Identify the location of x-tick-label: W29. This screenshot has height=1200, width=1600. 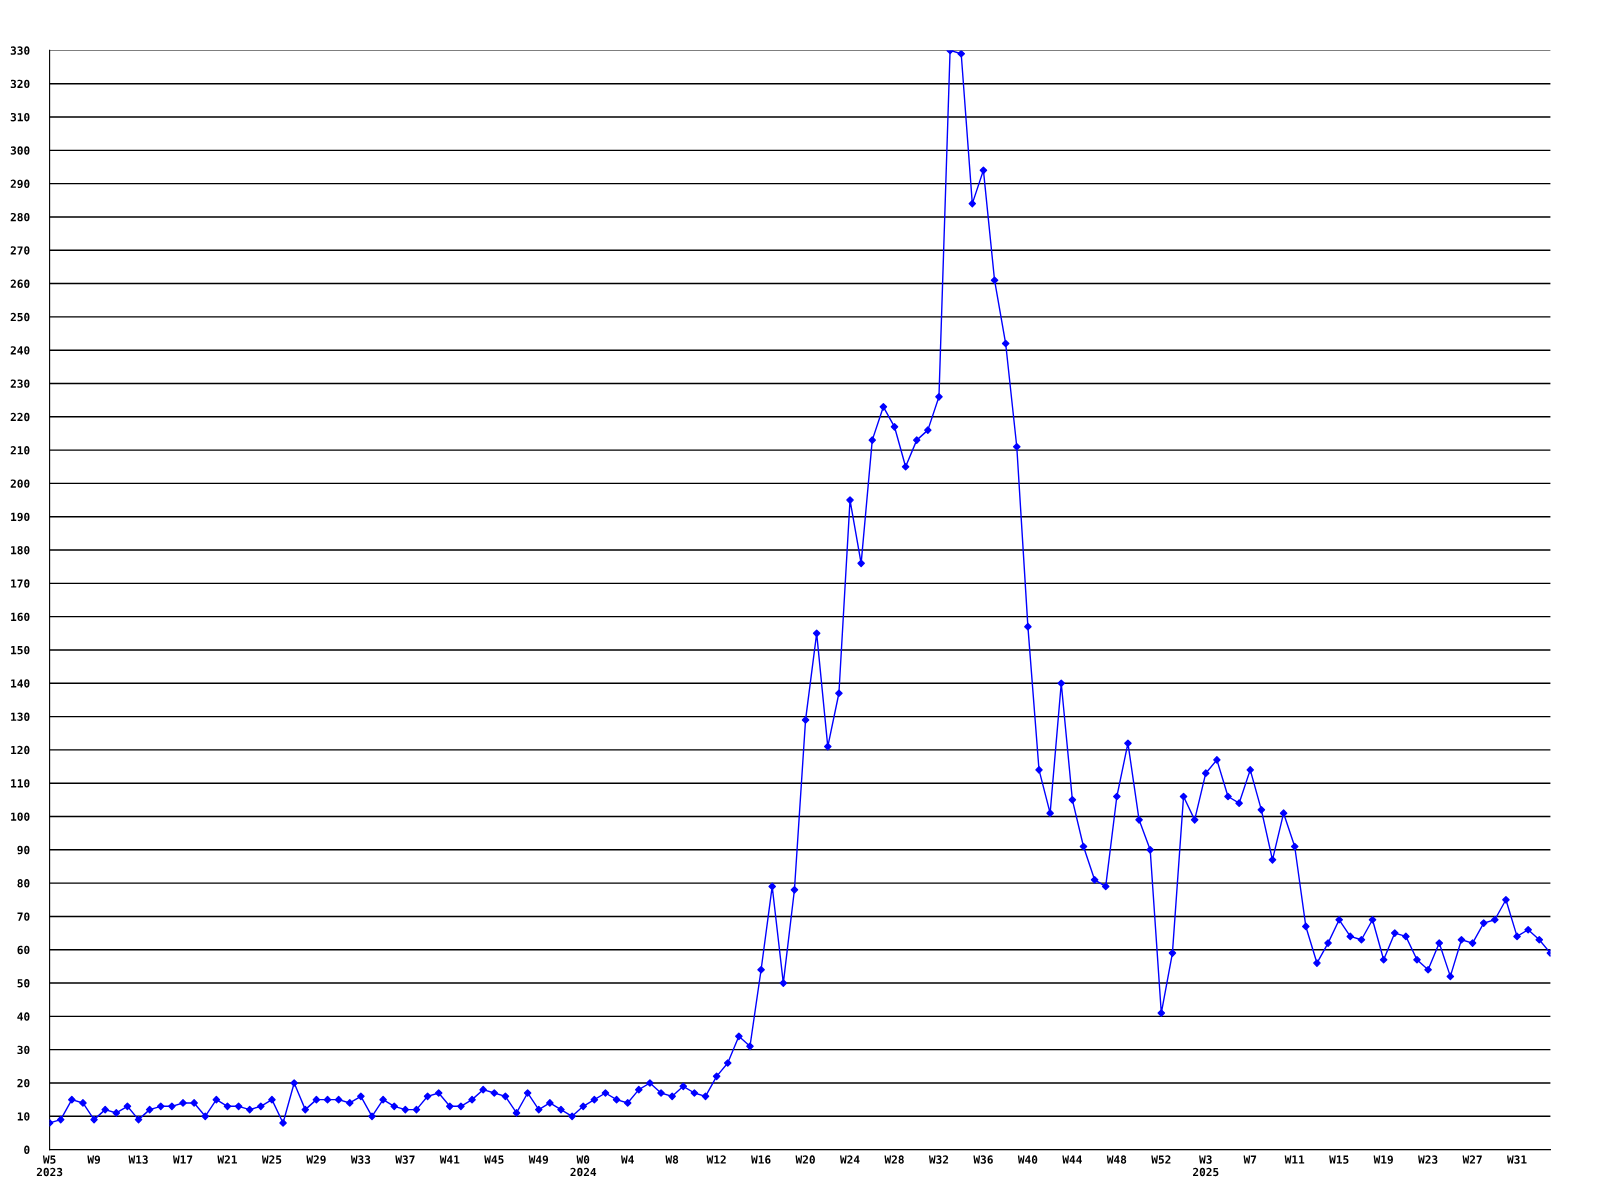
(316, 1159).